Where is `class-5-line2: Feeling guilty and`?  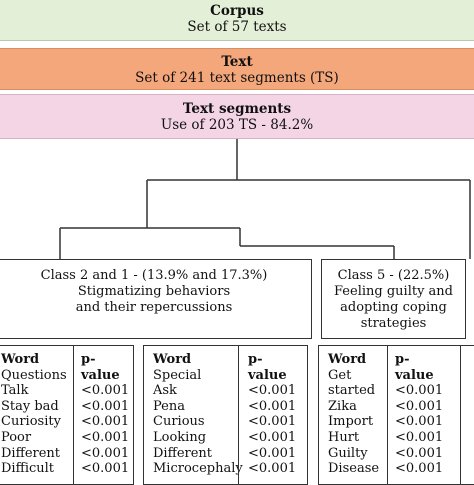 class-5-line2: Feeling guilty and is located at coordinates (393, 291).